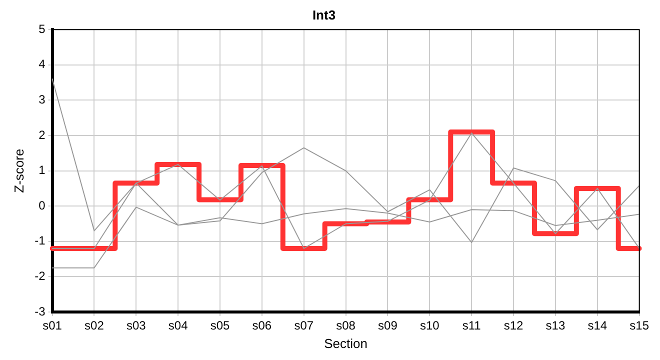  What do you see at coordinates (472, 325) in the screenshot?
I see `x-tick-label: s11` at bounding box center [472, 325].